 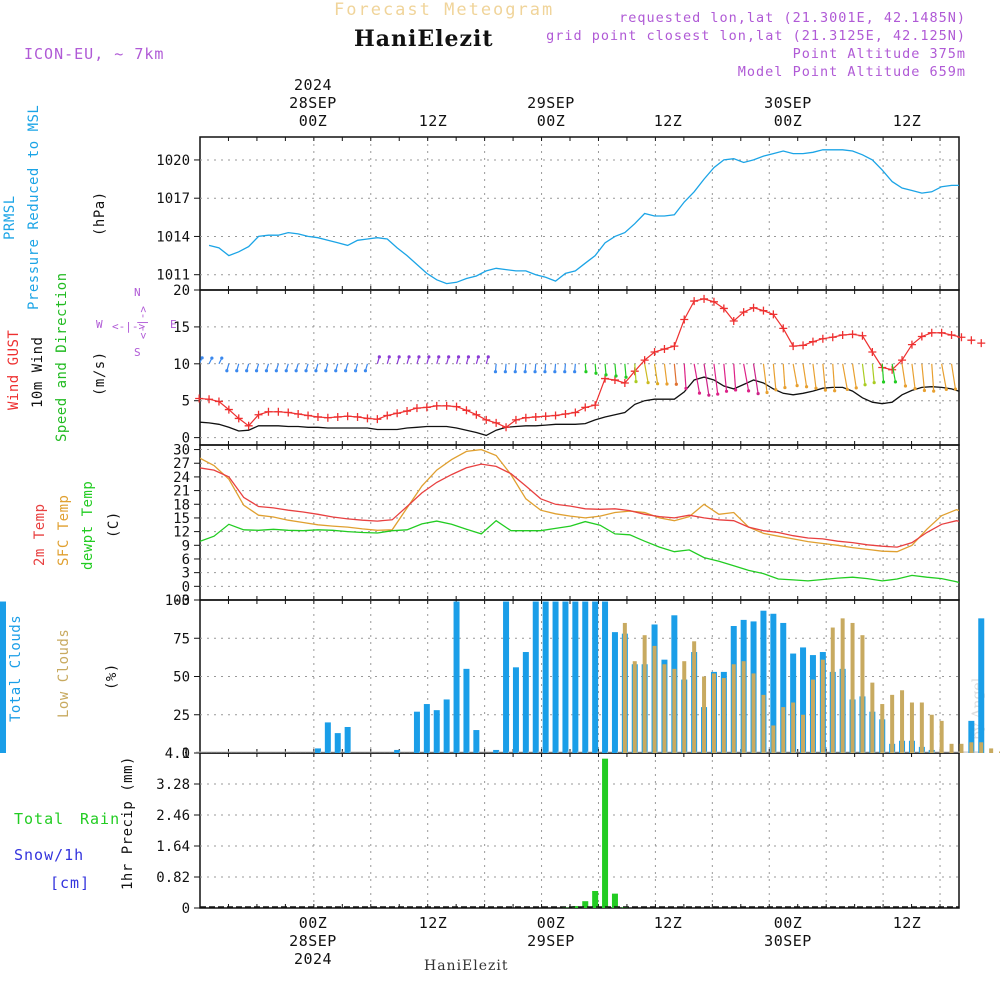 What do you see at coordinates (907, 923) in the screenshot?
I see `bottom-time-line: 12Z` at bounding box center [907, 923].